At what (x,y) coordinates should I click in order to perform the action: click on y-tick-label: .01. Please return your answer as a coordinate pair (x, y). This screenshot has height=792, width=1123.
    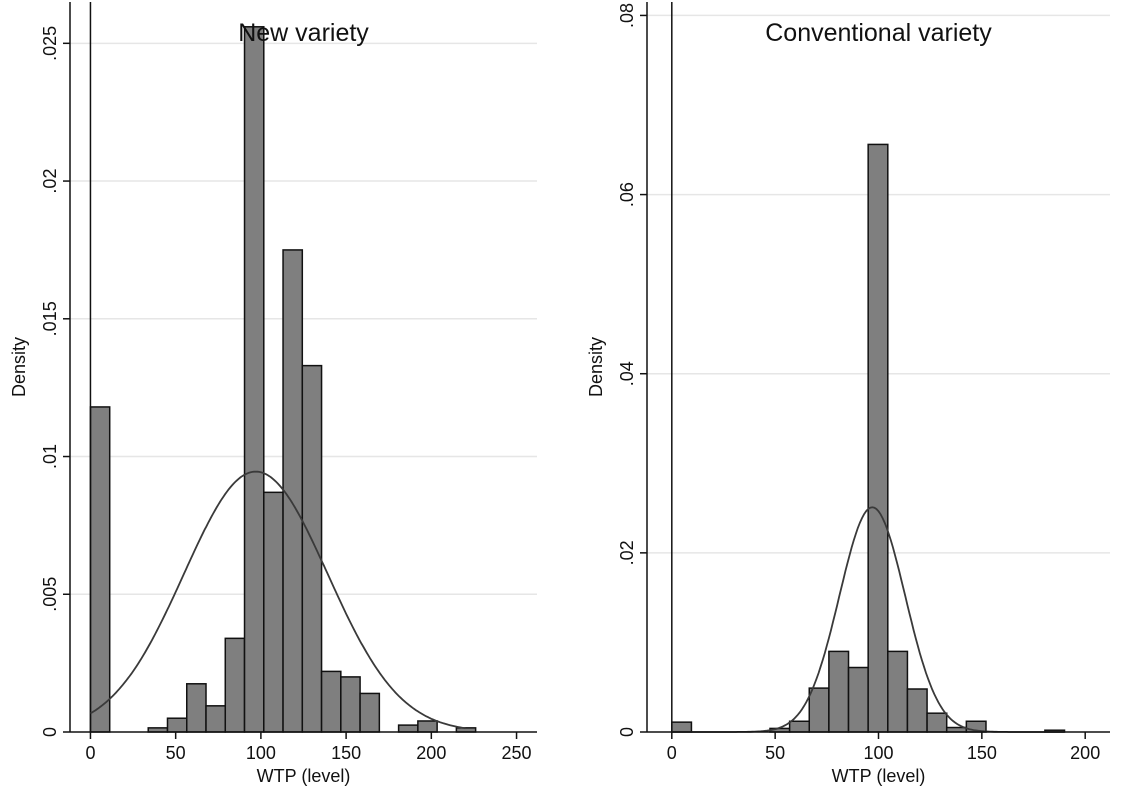
    Looking at the image, I should click on (50, 456).